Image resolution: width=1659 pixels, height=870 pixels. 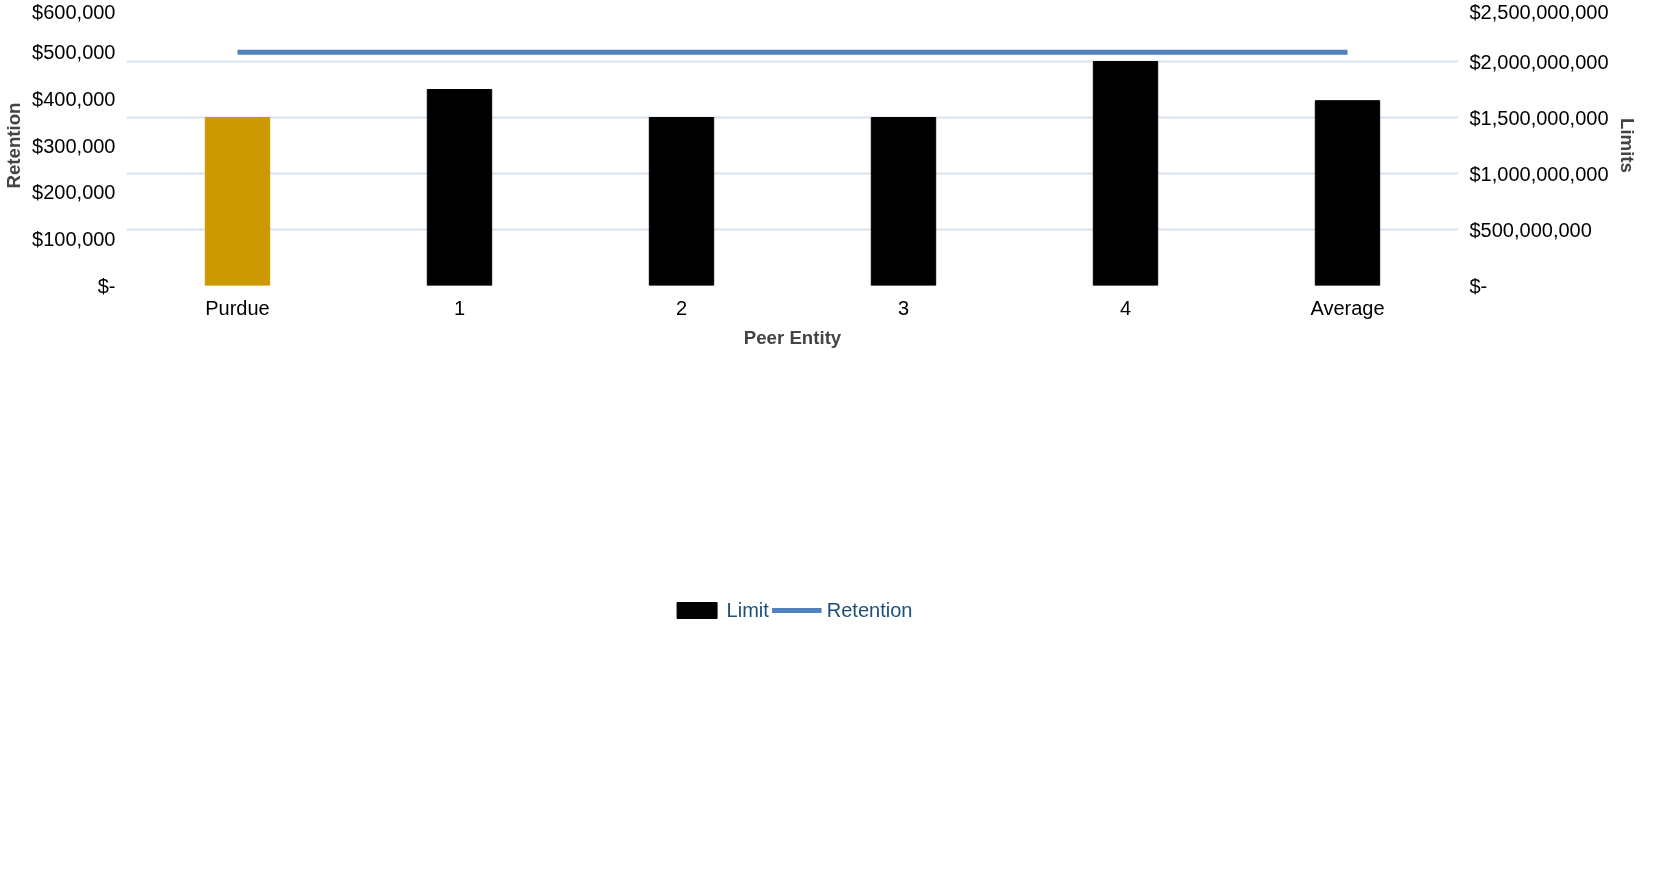 What do you see at coordinates (792, 337) in the screenshot?
I see `x-axis-title: Peer Entity` at bounding box center [792, 337].